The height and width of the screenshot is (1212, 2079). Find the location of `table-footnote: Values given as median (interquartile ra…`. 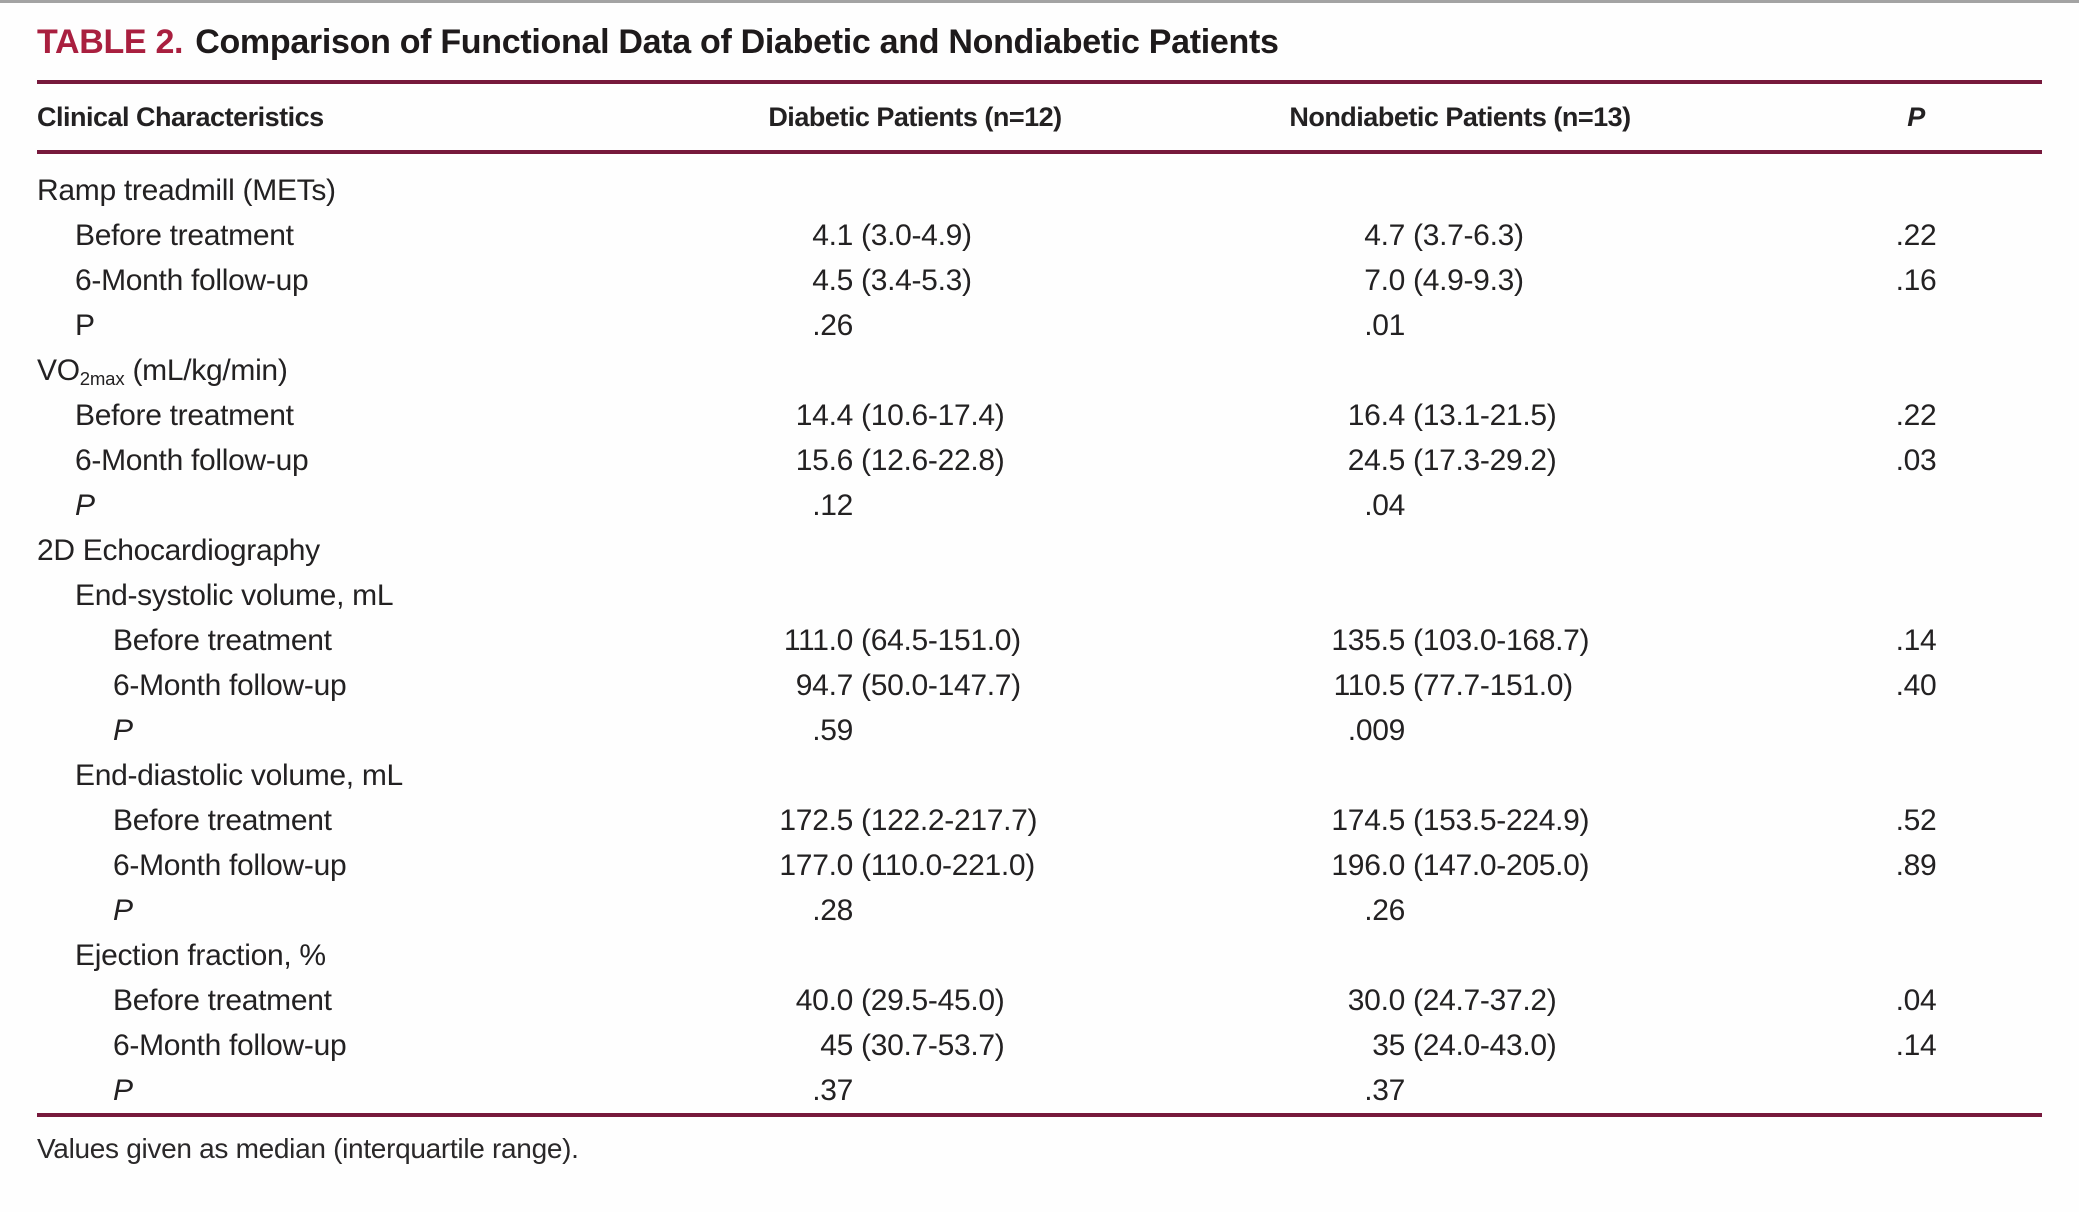

table-footnote: Values given as median (interquartile ra… is located at coordinates (308, 1148).